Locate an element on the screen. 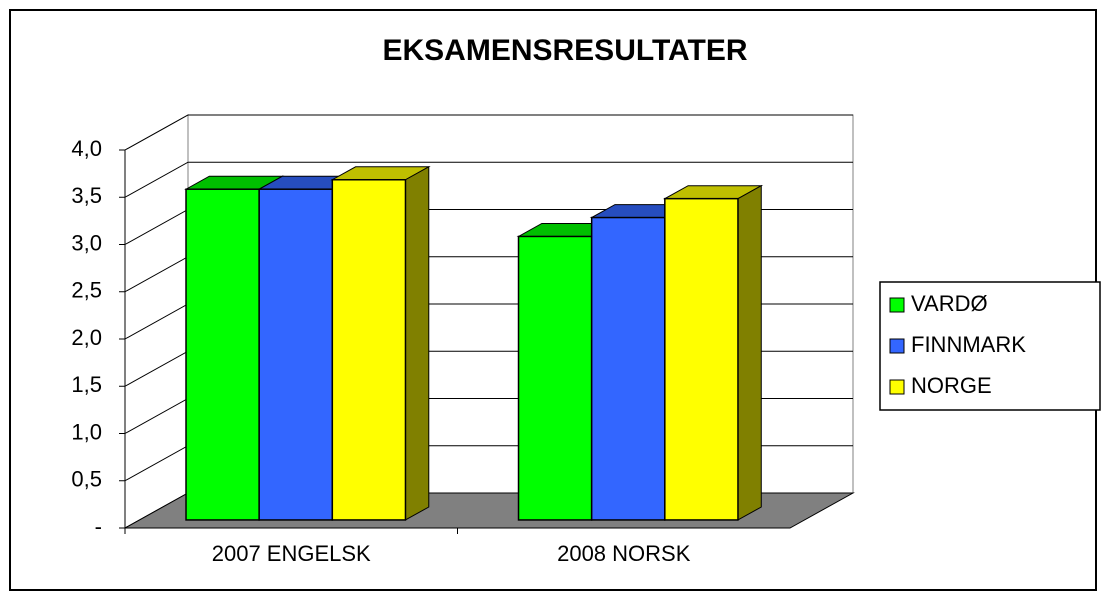  y-tick-label: 1,5 is located at coordinates (86, 384).